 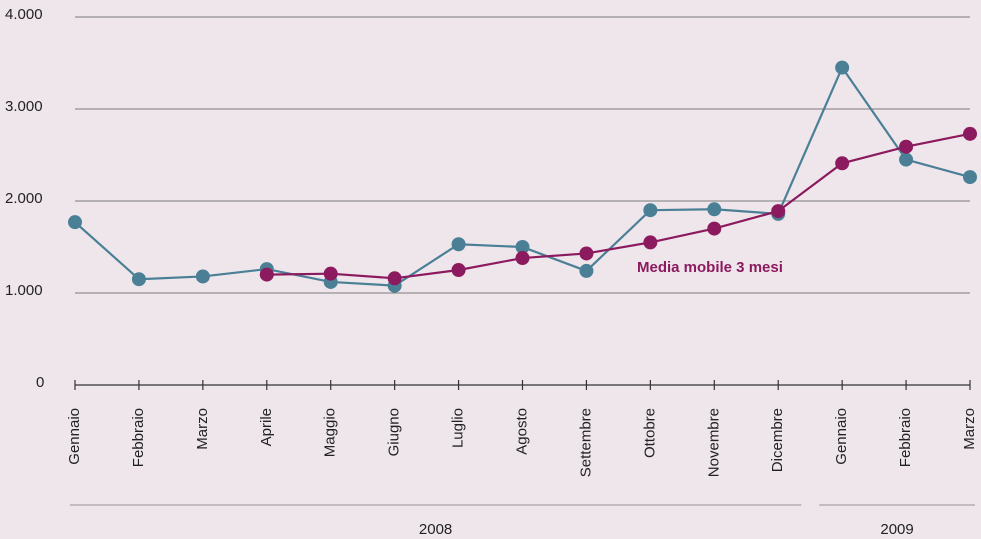 What do you see at coordinates (777, 440) in the screenshot?
I see `x-tick-label: Dicembre` at bounding box center [777, 440].